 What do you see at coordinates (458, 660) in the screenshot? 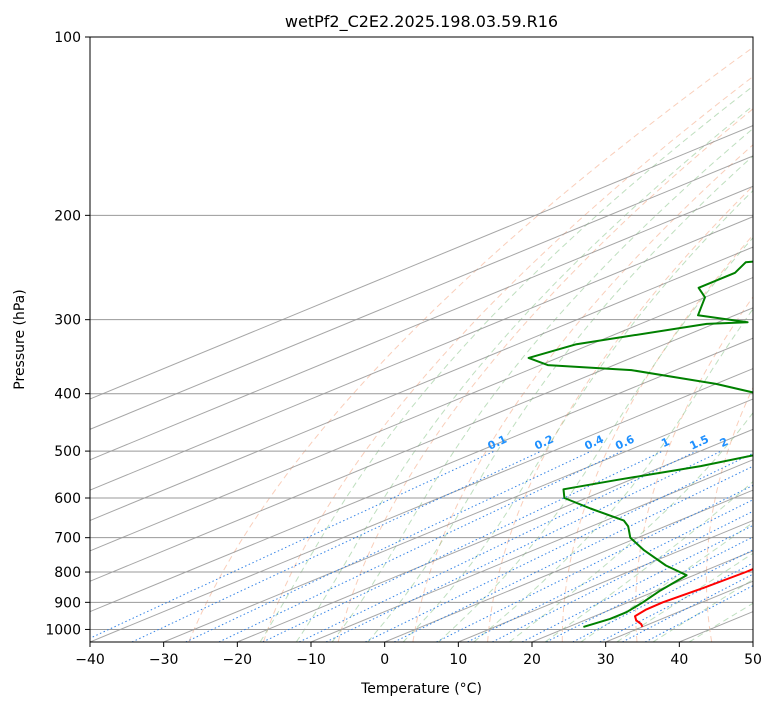
I see `x-tick-label: 10` at bounding box center [458, 660].